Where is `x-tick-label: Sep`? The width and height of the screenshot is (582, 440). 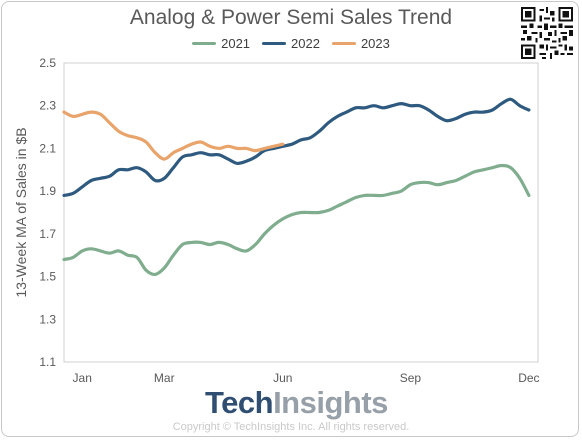
x-tick-label: Sep is located at coordinates (411, 378).